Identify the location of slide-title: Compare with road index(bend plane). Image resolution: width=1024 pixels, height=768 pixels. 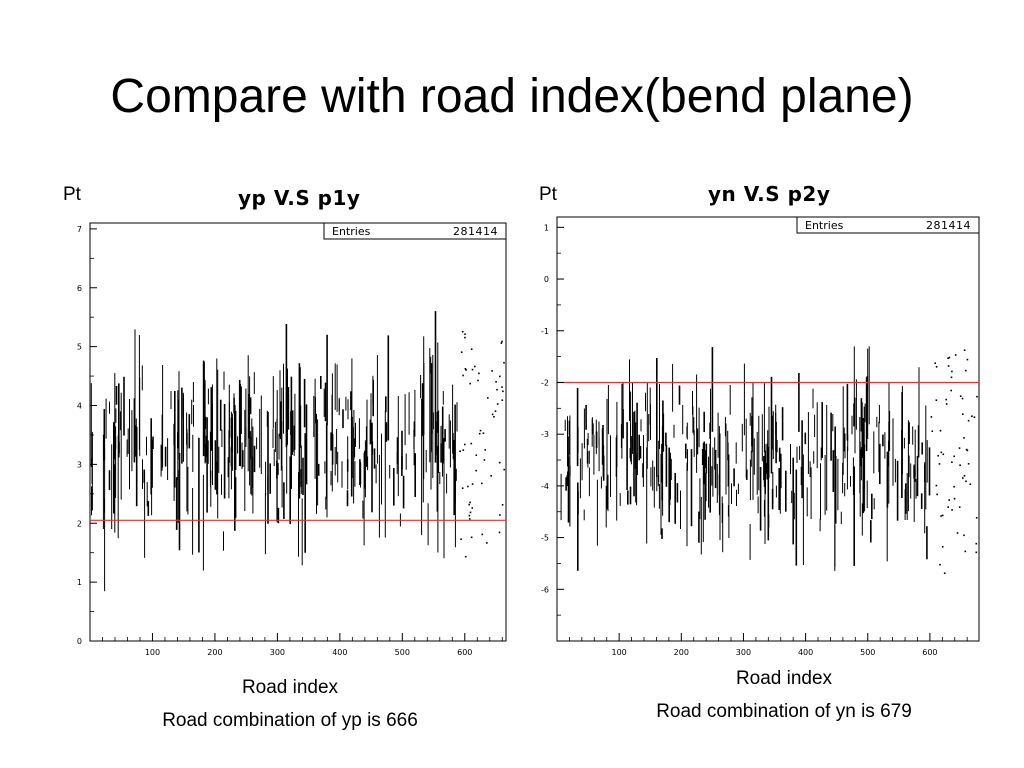
(512, 96).